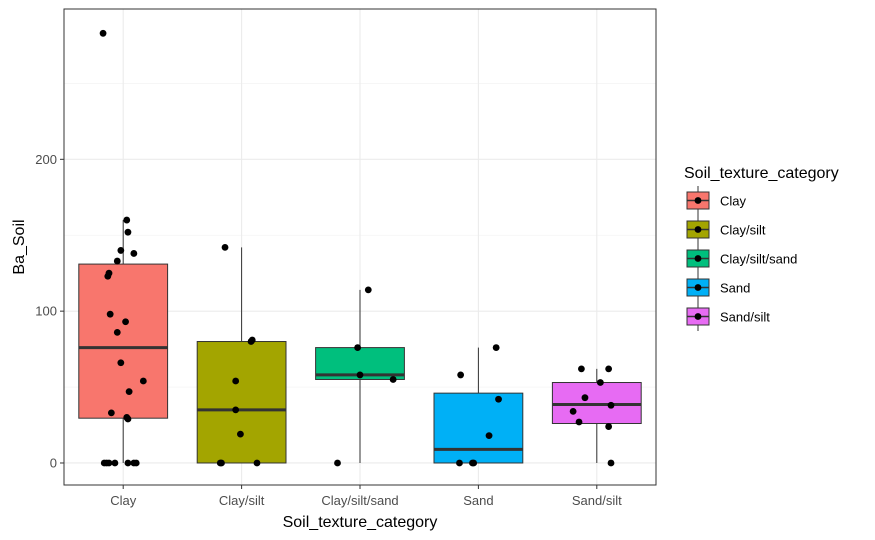  I want to click on x-axis-title: Soil_texture_category, so click(360, 522).